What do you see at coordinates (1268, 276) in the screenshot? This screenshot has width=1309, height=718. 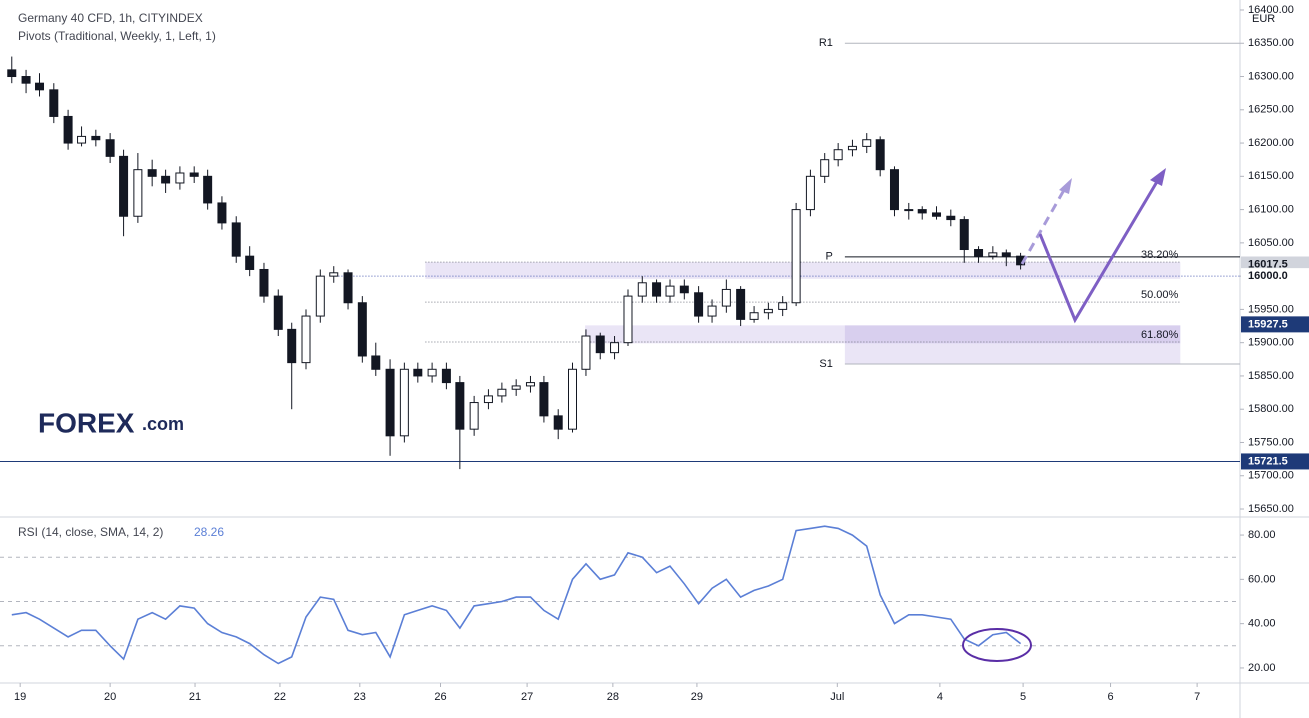 I see `price-marker-label: 16000.0` at bounding box center [1268, 276].